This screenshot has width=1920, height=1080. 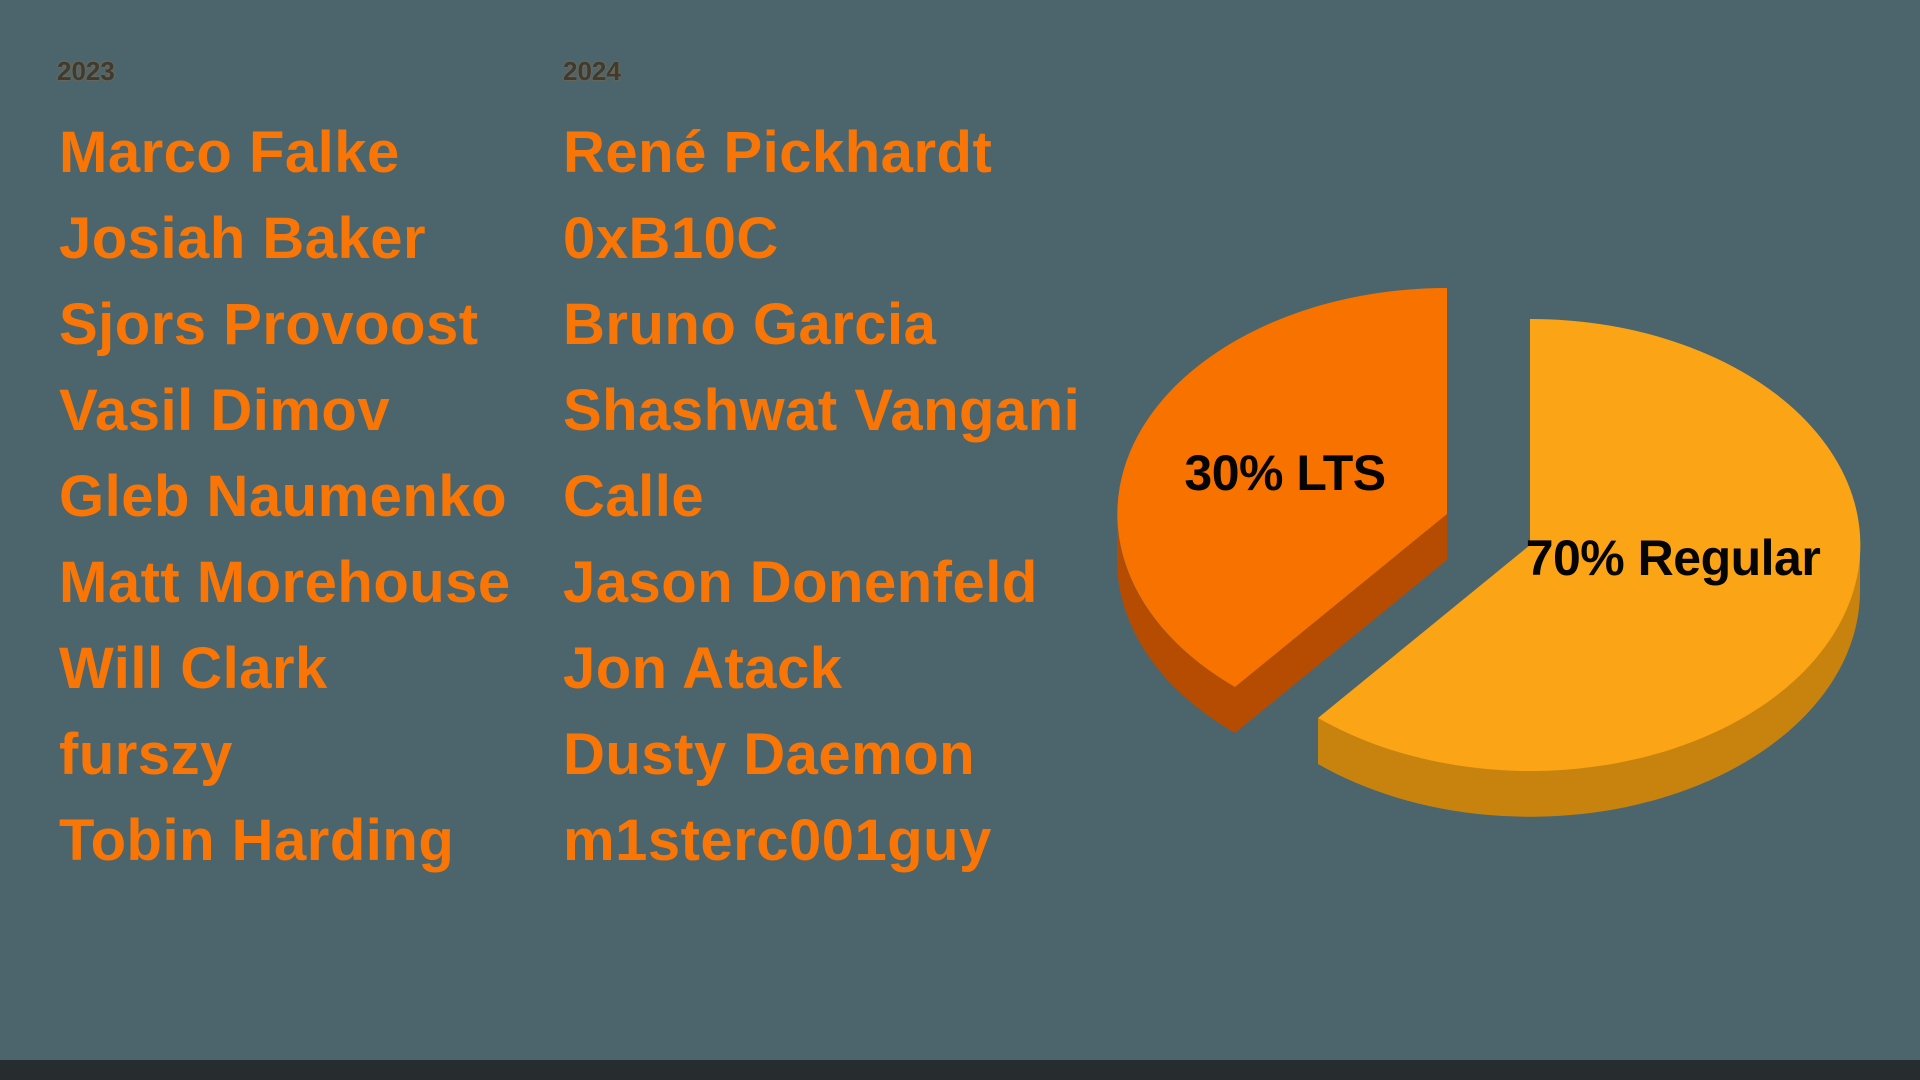 What do you see at coordinates (671, 238) in the screenshot?
I see `contributor-name: 0xB10C` at bounding box center [671, 238].